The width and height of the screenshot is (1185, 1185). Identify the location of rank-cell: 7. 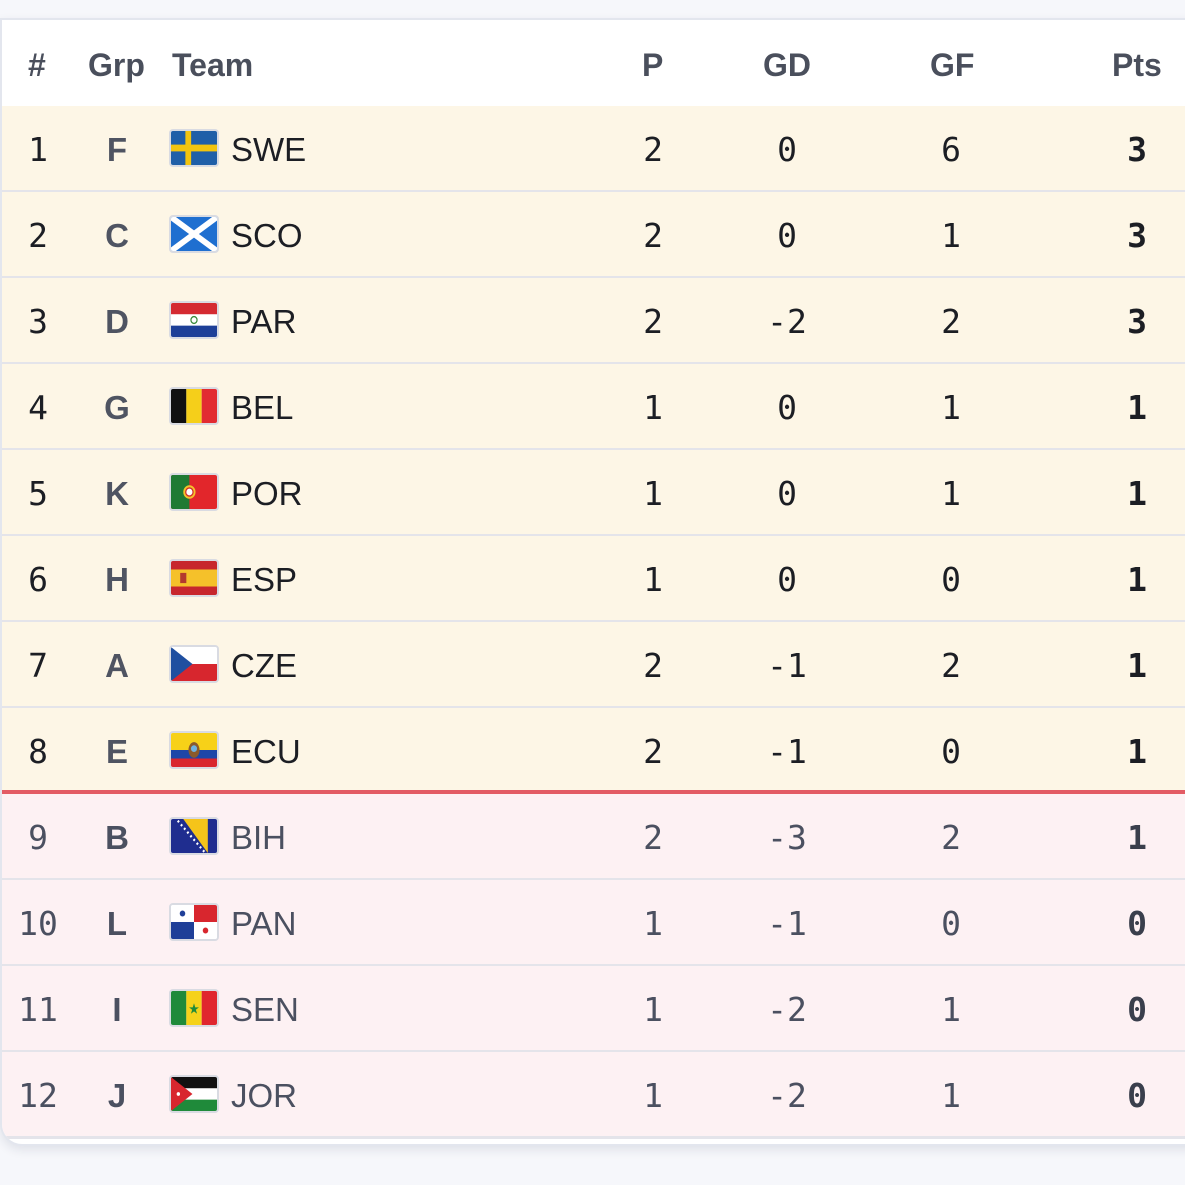
(38, 665).